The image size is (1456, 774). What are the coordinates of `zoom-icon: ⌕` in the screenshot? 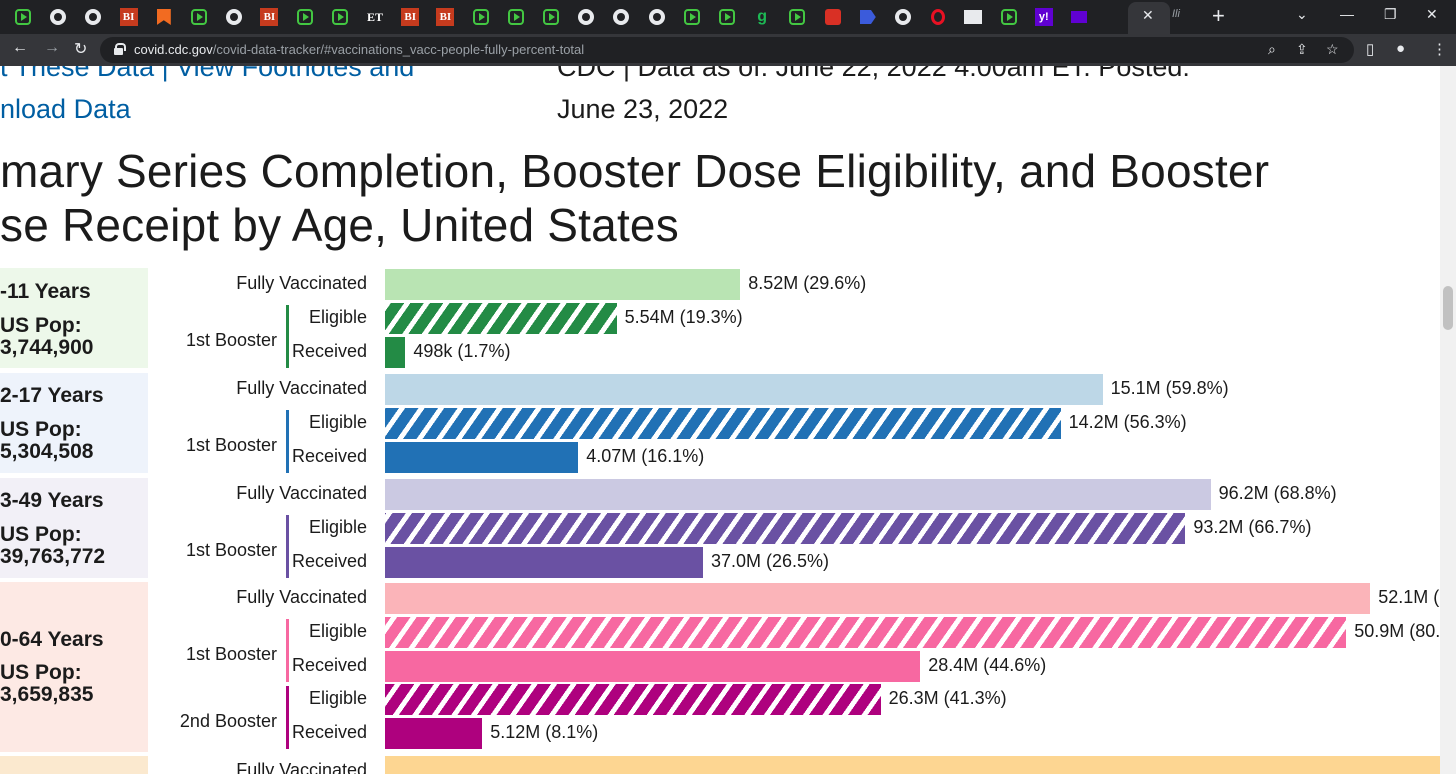 It's located at (1272, 49).